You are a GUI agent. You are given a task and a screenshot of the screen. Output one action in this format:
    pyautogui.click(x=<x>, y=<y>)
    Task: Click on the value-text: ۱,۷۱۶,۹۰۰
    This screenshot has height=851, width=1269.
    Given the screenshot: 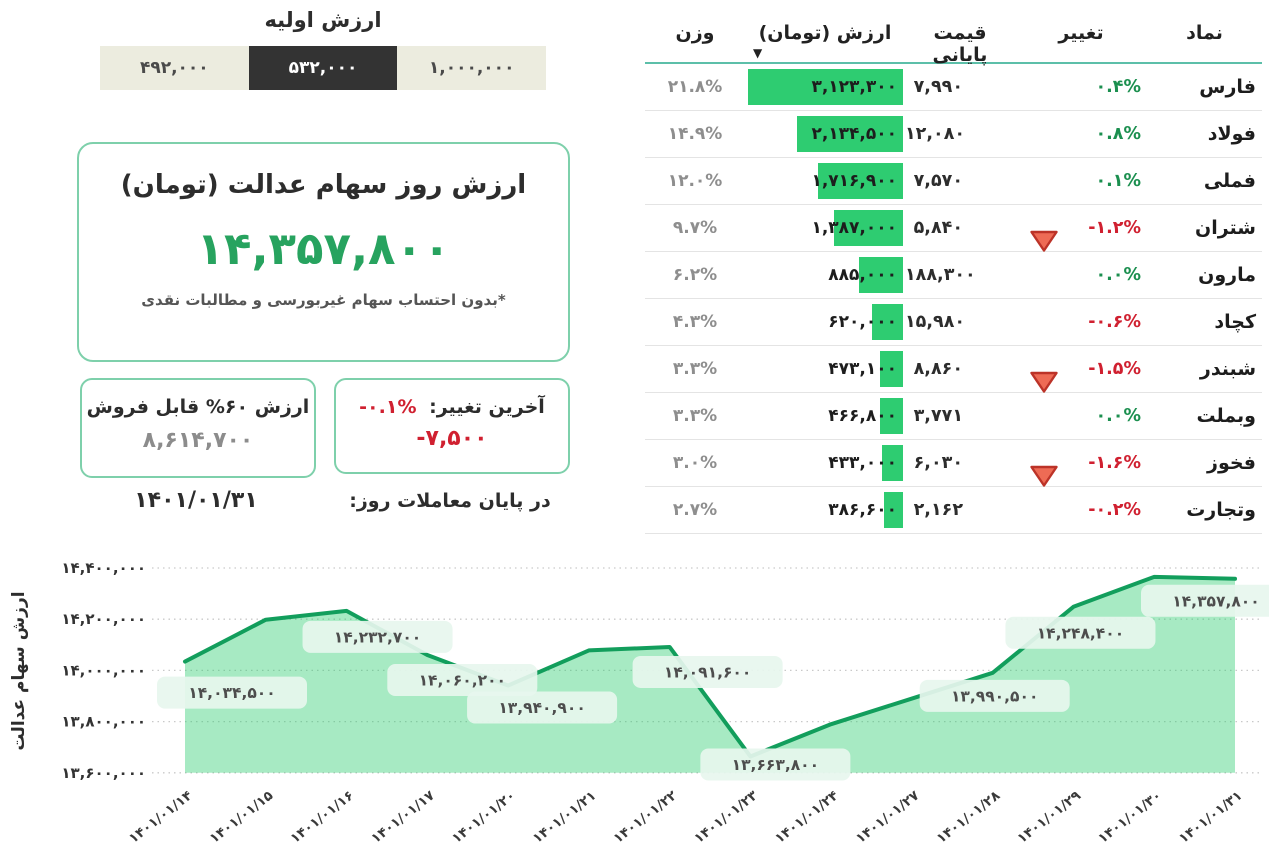 What is the action you would take?
    pyautogui.click(x=854, y=181)
    